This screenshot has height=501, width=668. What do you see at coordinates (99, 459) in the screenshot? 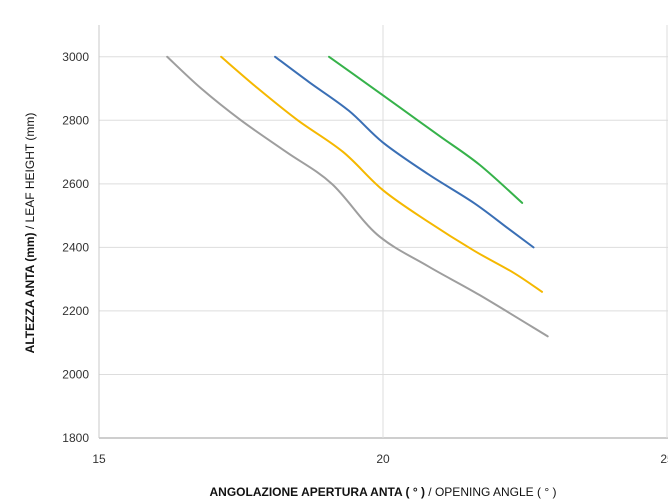
I see `x-tick-label: 15` at bounding box center [99, 459].